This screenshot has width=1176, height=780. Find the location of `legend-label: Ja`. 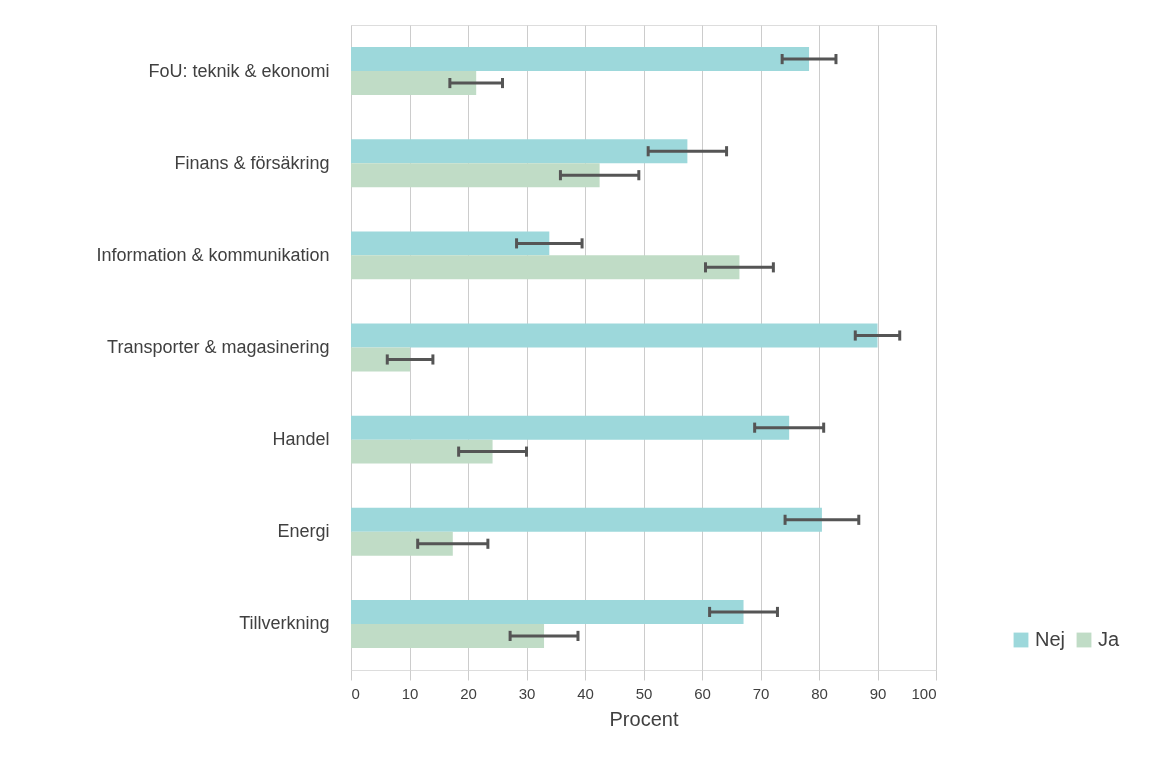

legend-label: Ja is located at coordinates (1109, 639).